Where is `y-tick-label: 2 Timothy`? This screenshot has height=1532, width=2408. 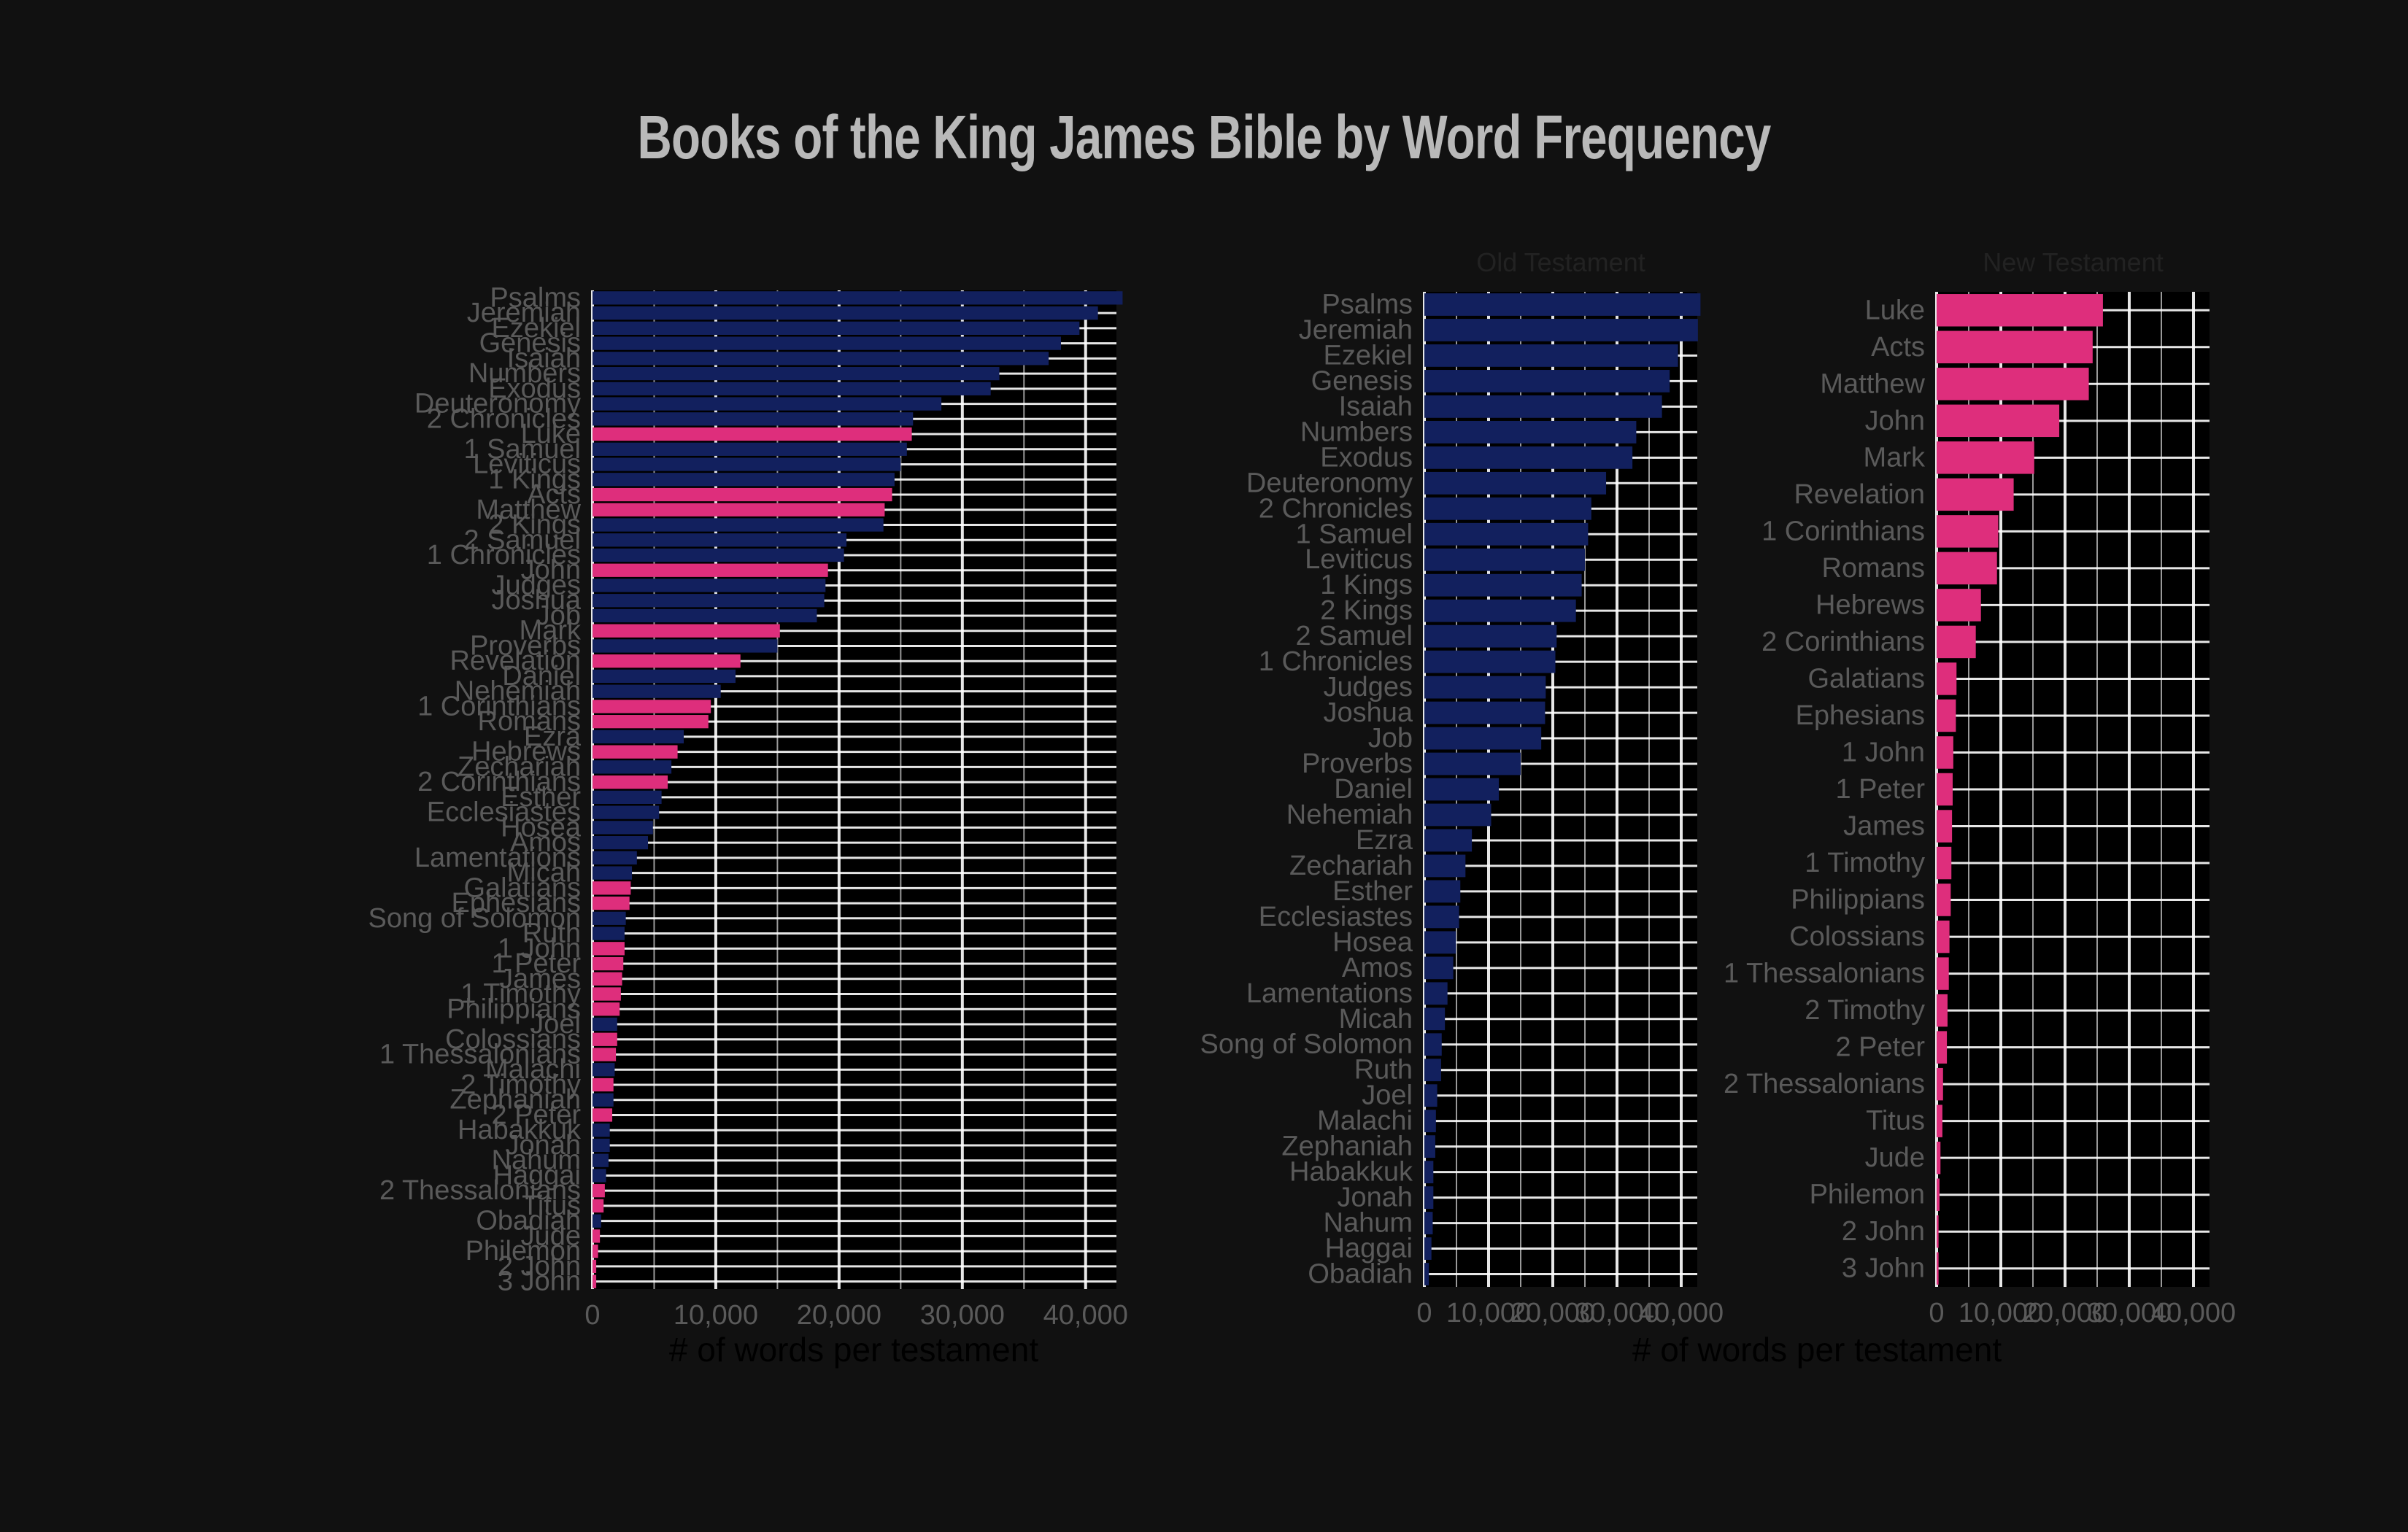 y-tick-label: 2 Timothy is located at coordinates (520, 1084).